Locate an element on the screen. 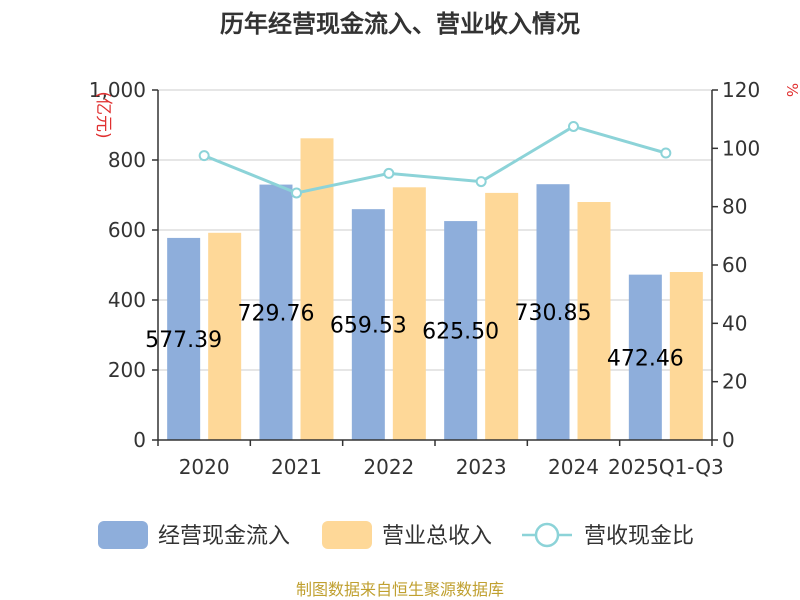 This screenshot has height=600, width=800. source-note: 制图数据来自恒生聚源数据库 is located at coordinates (400, 589).